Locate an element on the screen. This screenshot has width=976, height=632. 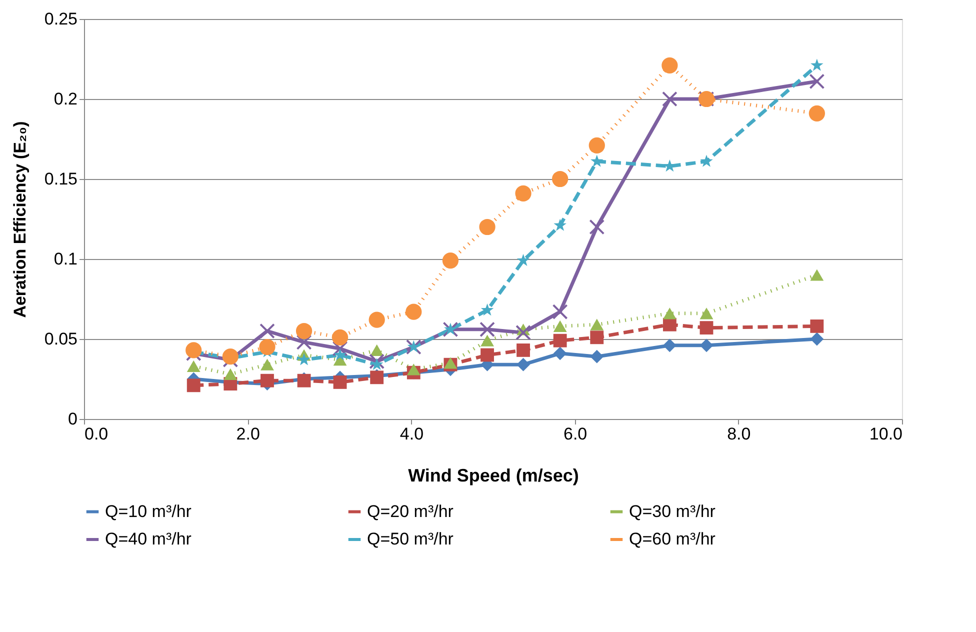
x-tick-label: 4.0 is located at coordinates (412, 434).